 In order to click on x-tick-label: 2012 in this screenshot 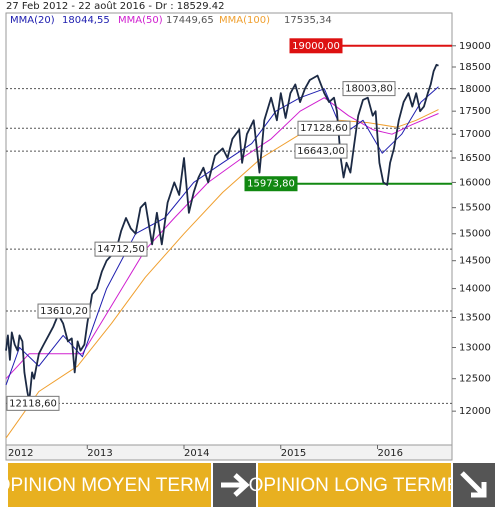, I will do `click(20, 453)`.